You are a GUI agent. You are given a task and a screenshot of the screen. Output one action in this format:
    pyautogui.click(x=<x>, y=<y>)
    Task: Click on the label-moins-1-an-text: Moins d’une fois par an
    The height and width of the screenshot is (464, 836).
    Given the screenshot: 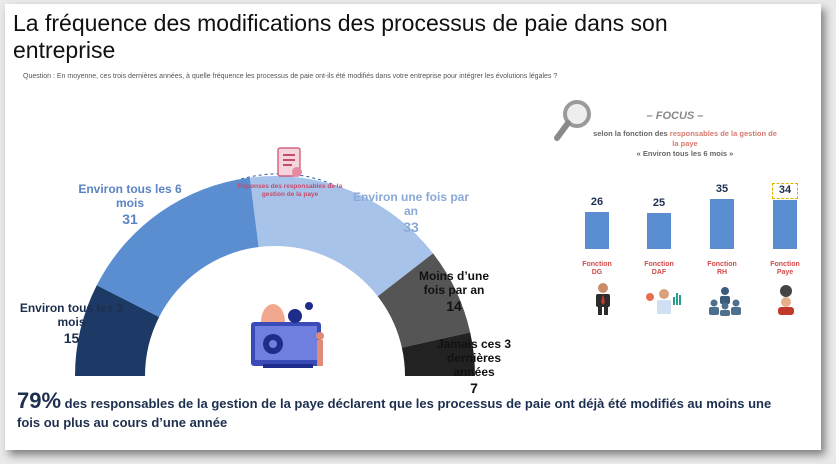 What is the action you would take?
    pyautogui.click(x=454, y=283)
    